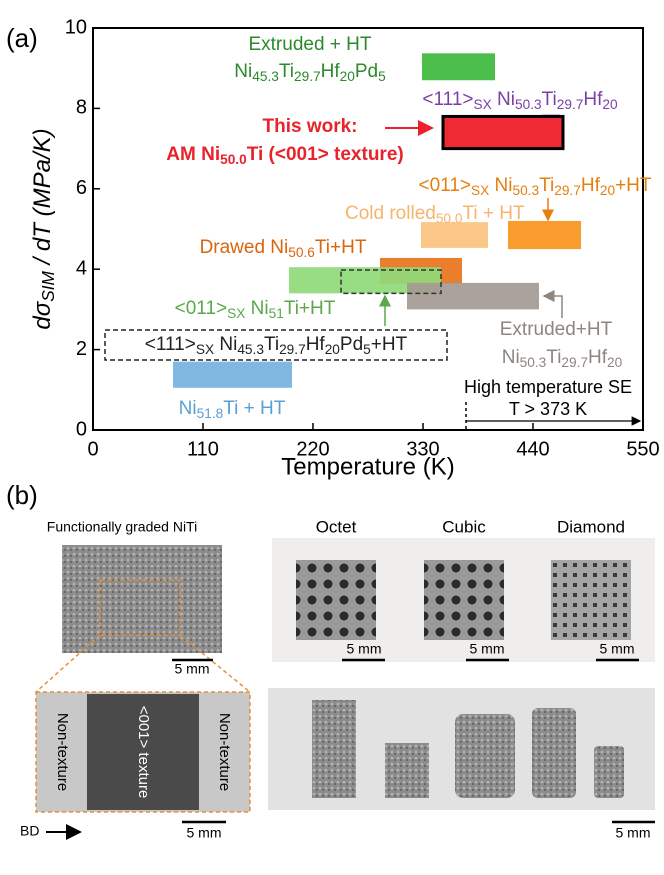 The width and height of the screenshot is (664, 875). Describe the element at coordinates (464, 526) in the screenshot. I see `lattice-title: Cubic` at that location.